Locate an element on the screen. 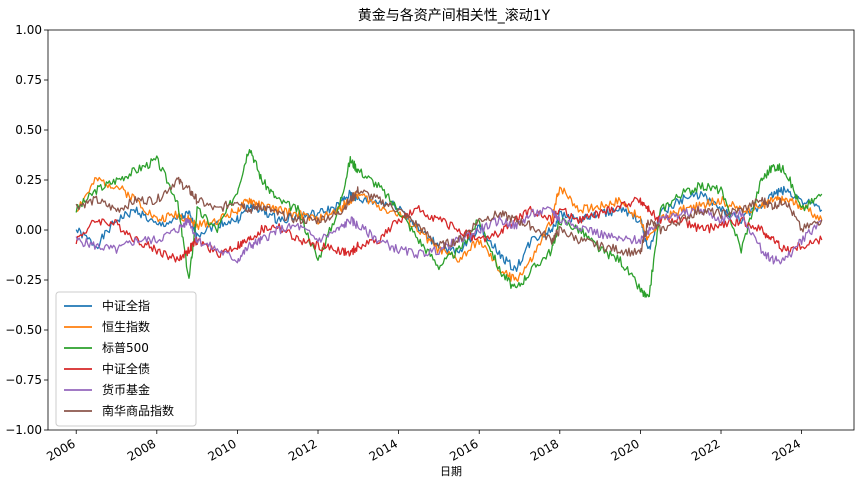 Image resolution: width=865 pixels, height=488 pixels. y-tick-label: 0.25 is located at coordinates (28, 180).